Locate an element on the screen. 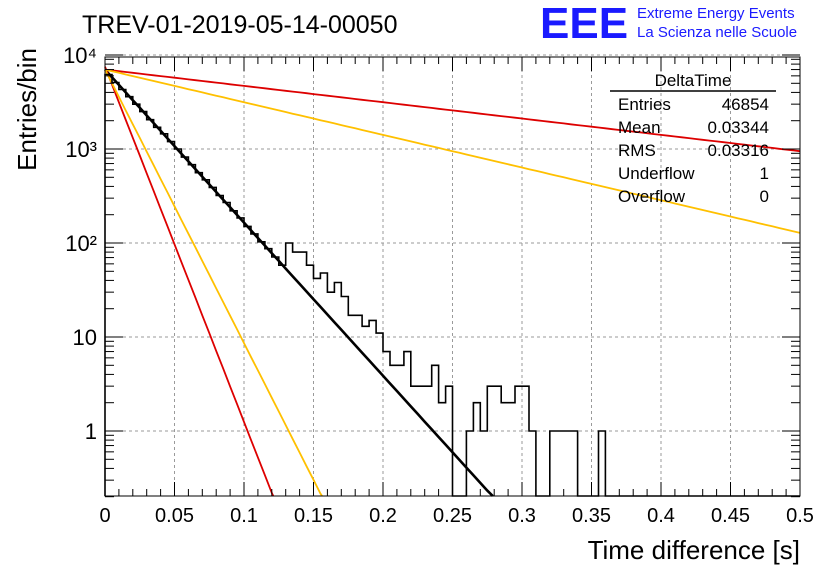 Image resolution: width=836 pixels, height=572 pixels. x-tick-label: 0.35 is located at coordinates (591, 516).